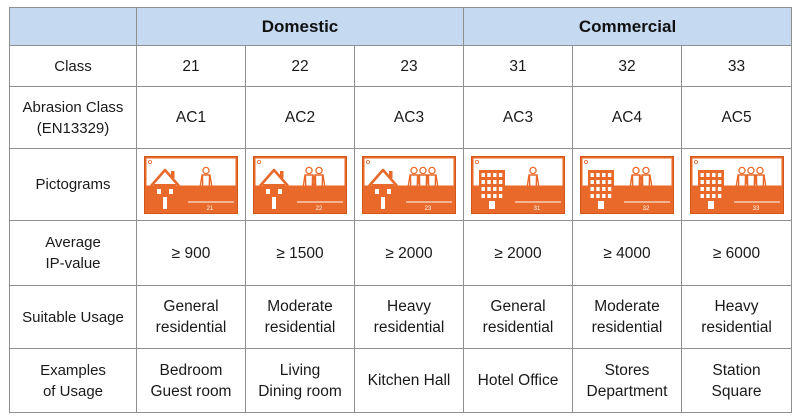 This screenshot has height=417, width=800. Describe the element at coordinates (191, 253) in the screenshot. I see `ip-value: ≥ 900` at that location.